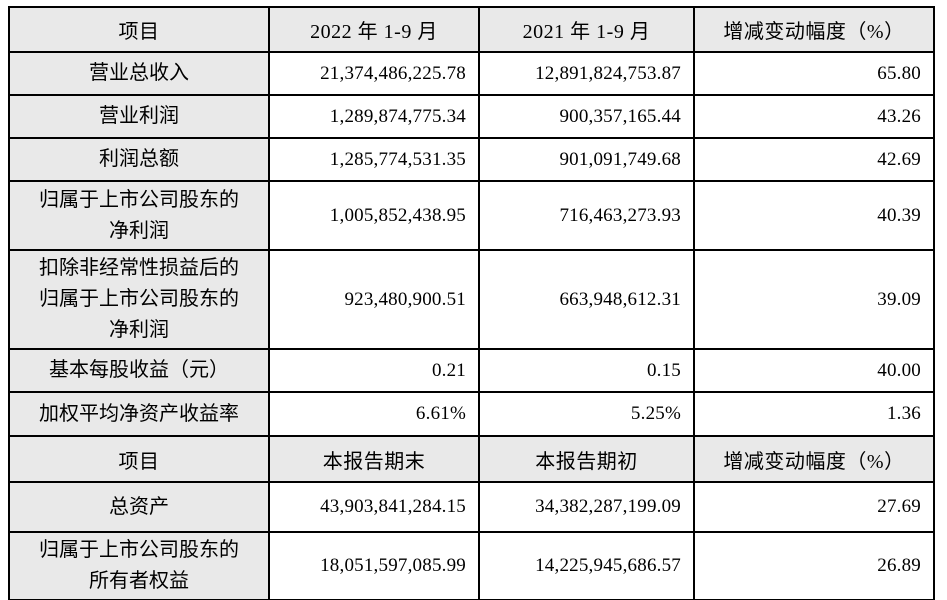  I want to click on value-change: 43.26, so click(814, 116).